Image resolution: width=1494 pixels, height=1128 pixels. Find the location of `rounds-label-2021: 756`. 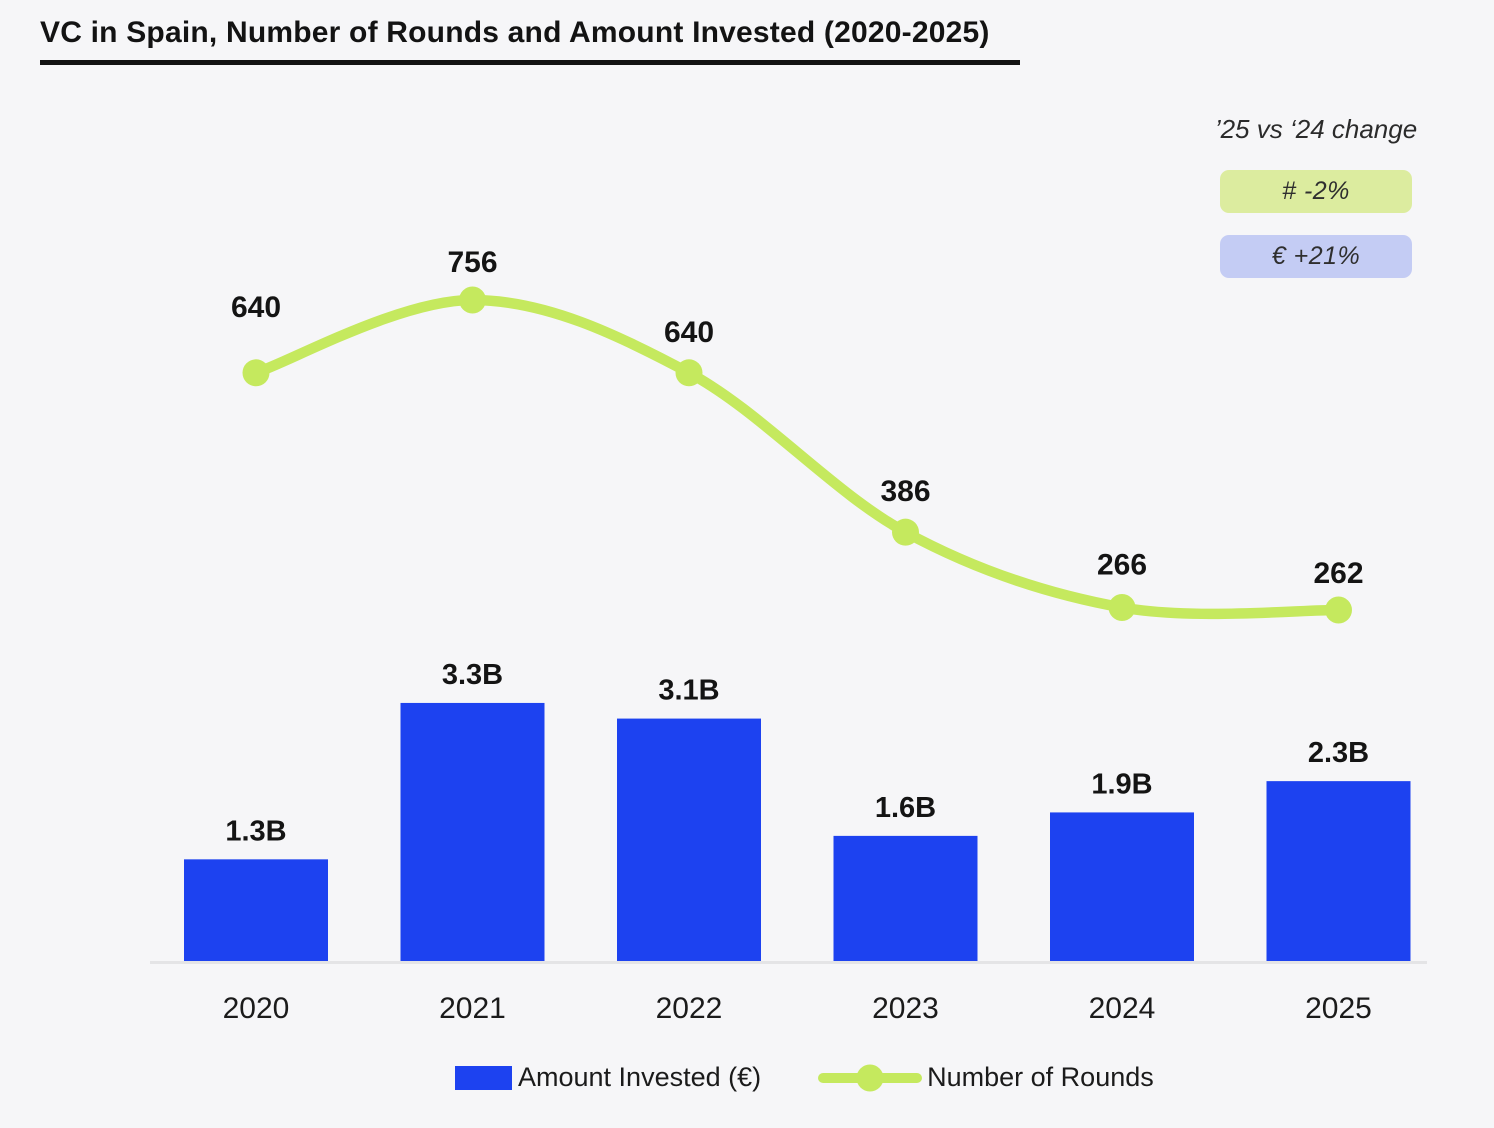

rounds-label-2021: 756 is located at coordinates (472, 262).